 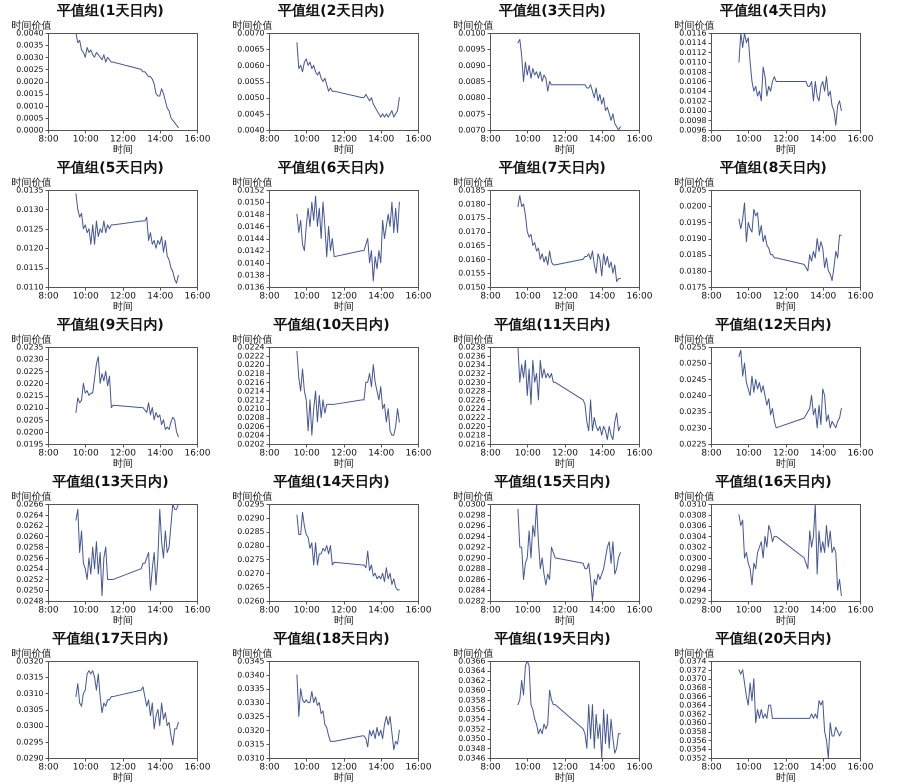 What do you see at coordinates (773, 11) in the screenshot?
I see `chart-title: 平值组(4天日内)` at bounding box center [773, 11].